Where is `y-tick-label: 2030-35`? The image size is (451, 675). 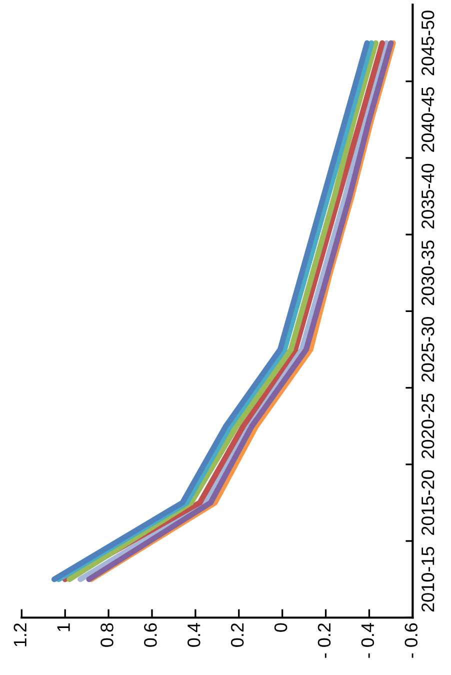
y-tick-label: 2030-35 is located at coordinates (427, 273).